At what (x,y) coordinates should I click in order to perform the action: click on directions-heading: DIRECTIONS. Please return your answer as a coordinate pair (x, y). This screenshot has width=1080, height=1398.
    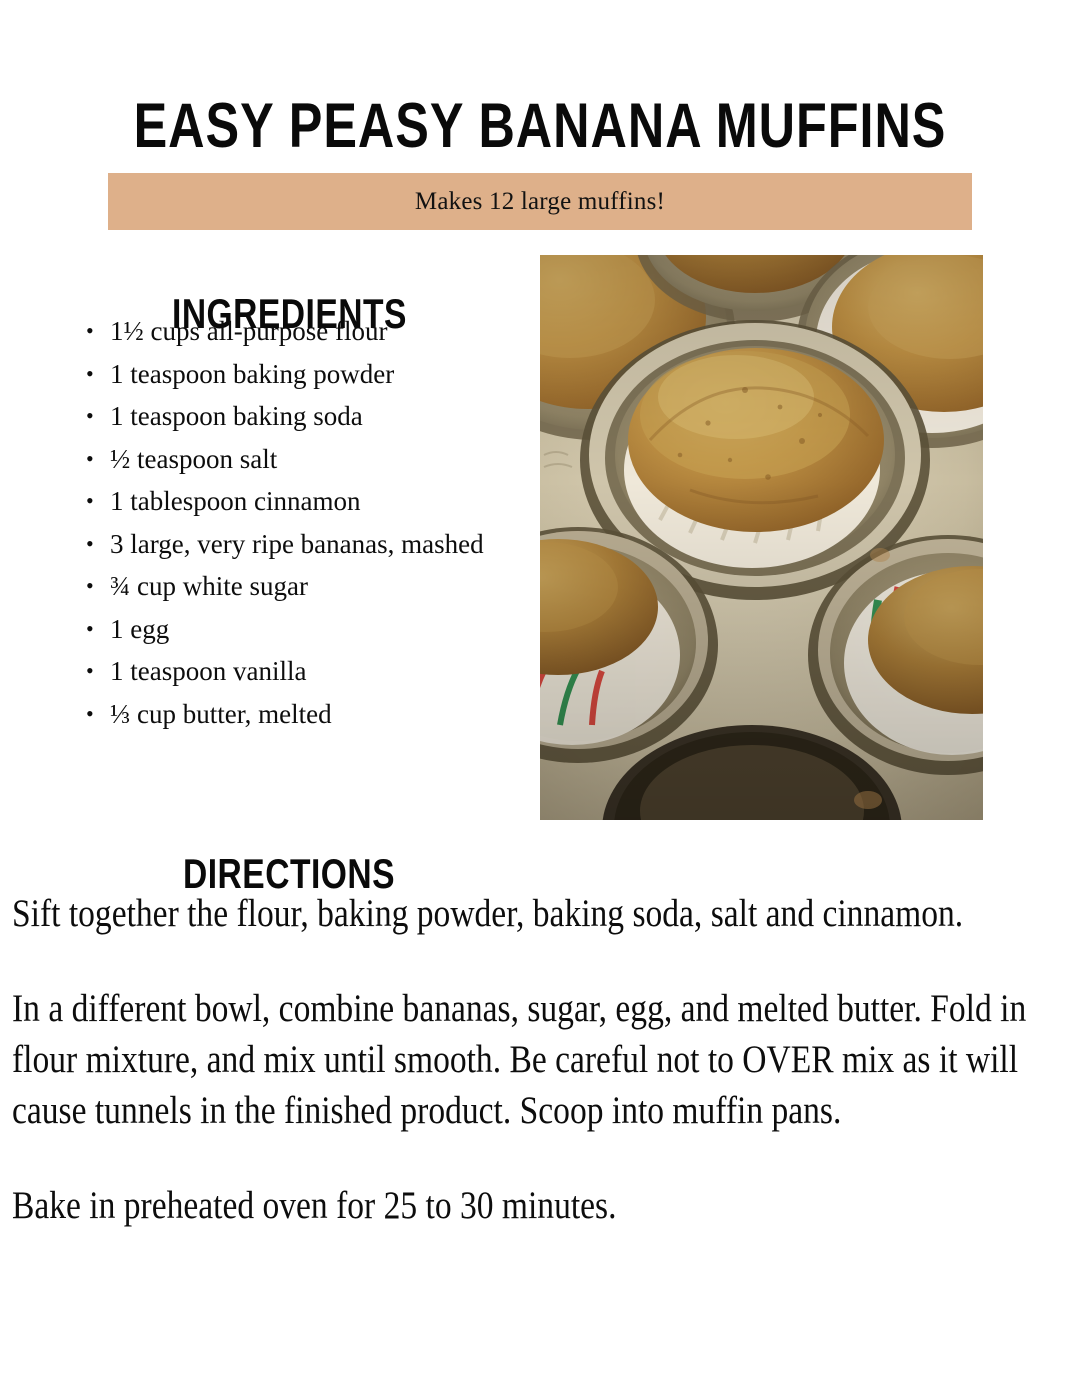
    Looking at the image, I should click on (289, 873).